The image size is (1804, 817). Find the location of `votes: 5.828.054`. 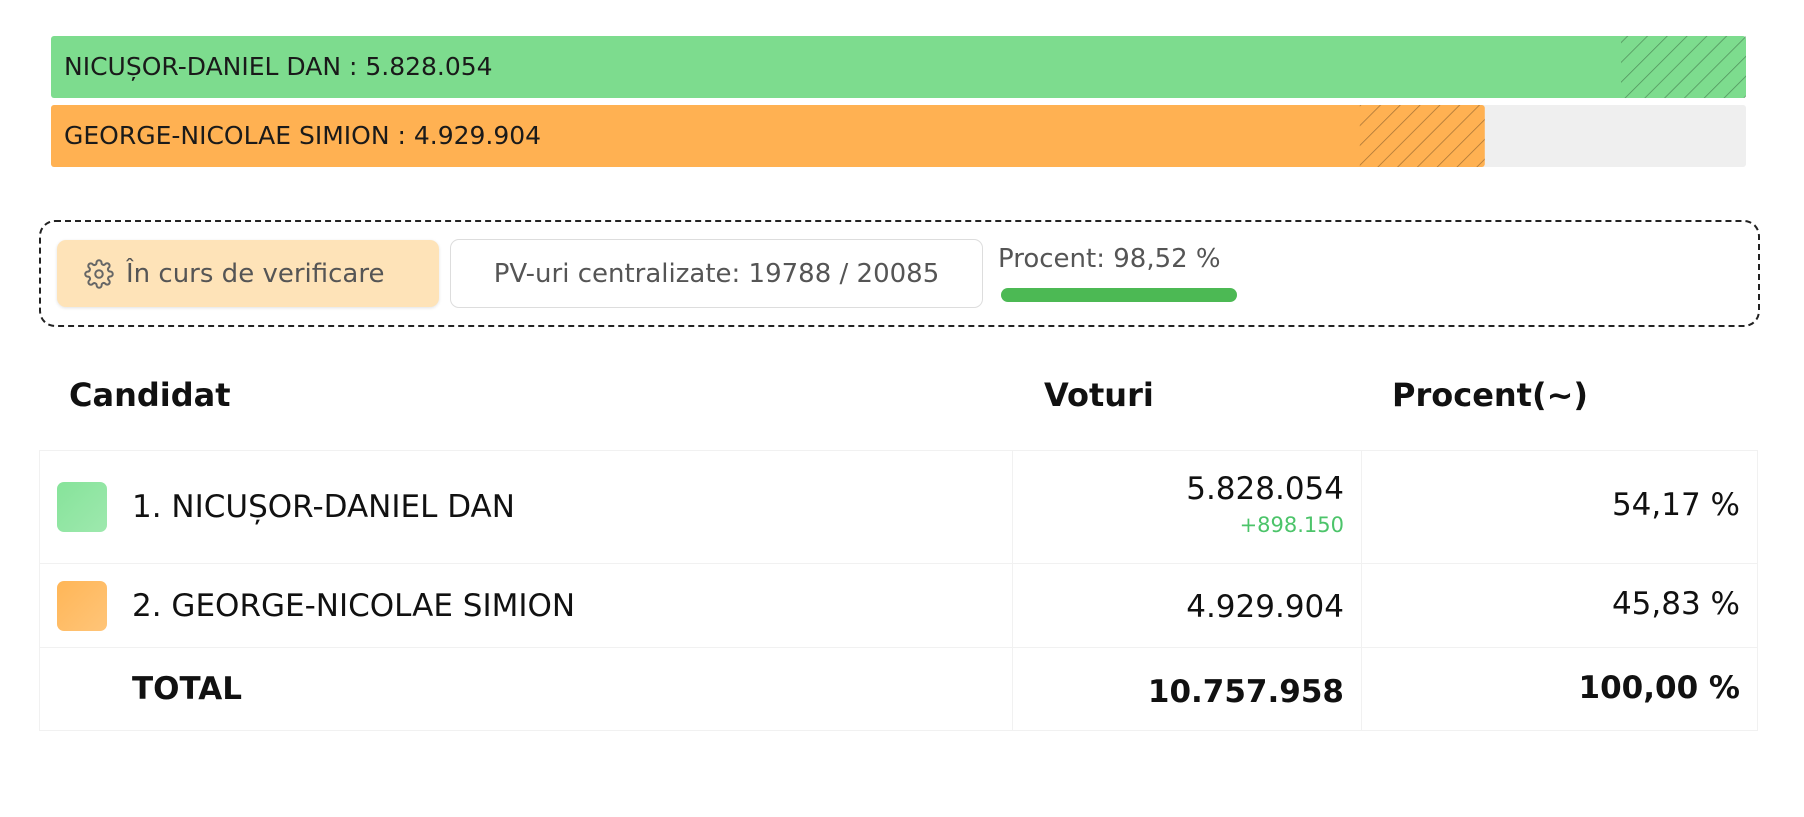

votes: 5.828.054 is located at coordinates (1265, 489).